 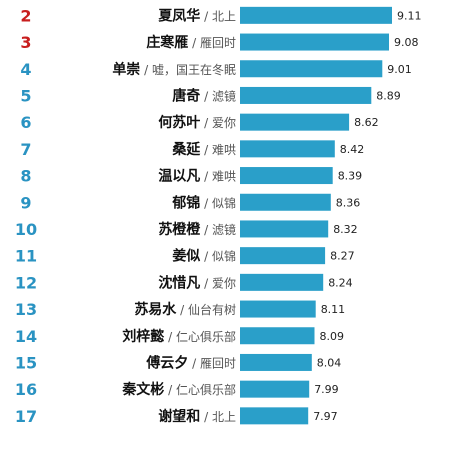 I want to click on value-label: 8.39, so click(x=350, y=176).